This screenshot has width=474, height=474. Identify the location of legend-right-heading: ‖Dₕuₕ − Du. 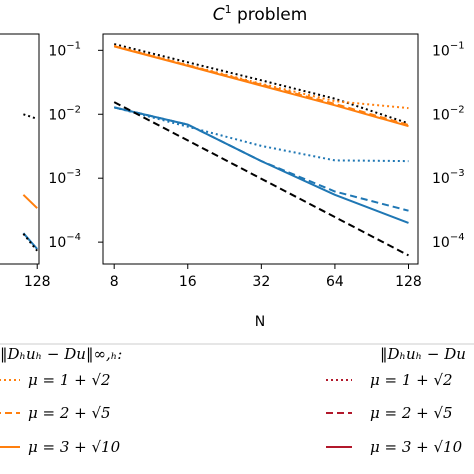
(423, 354).